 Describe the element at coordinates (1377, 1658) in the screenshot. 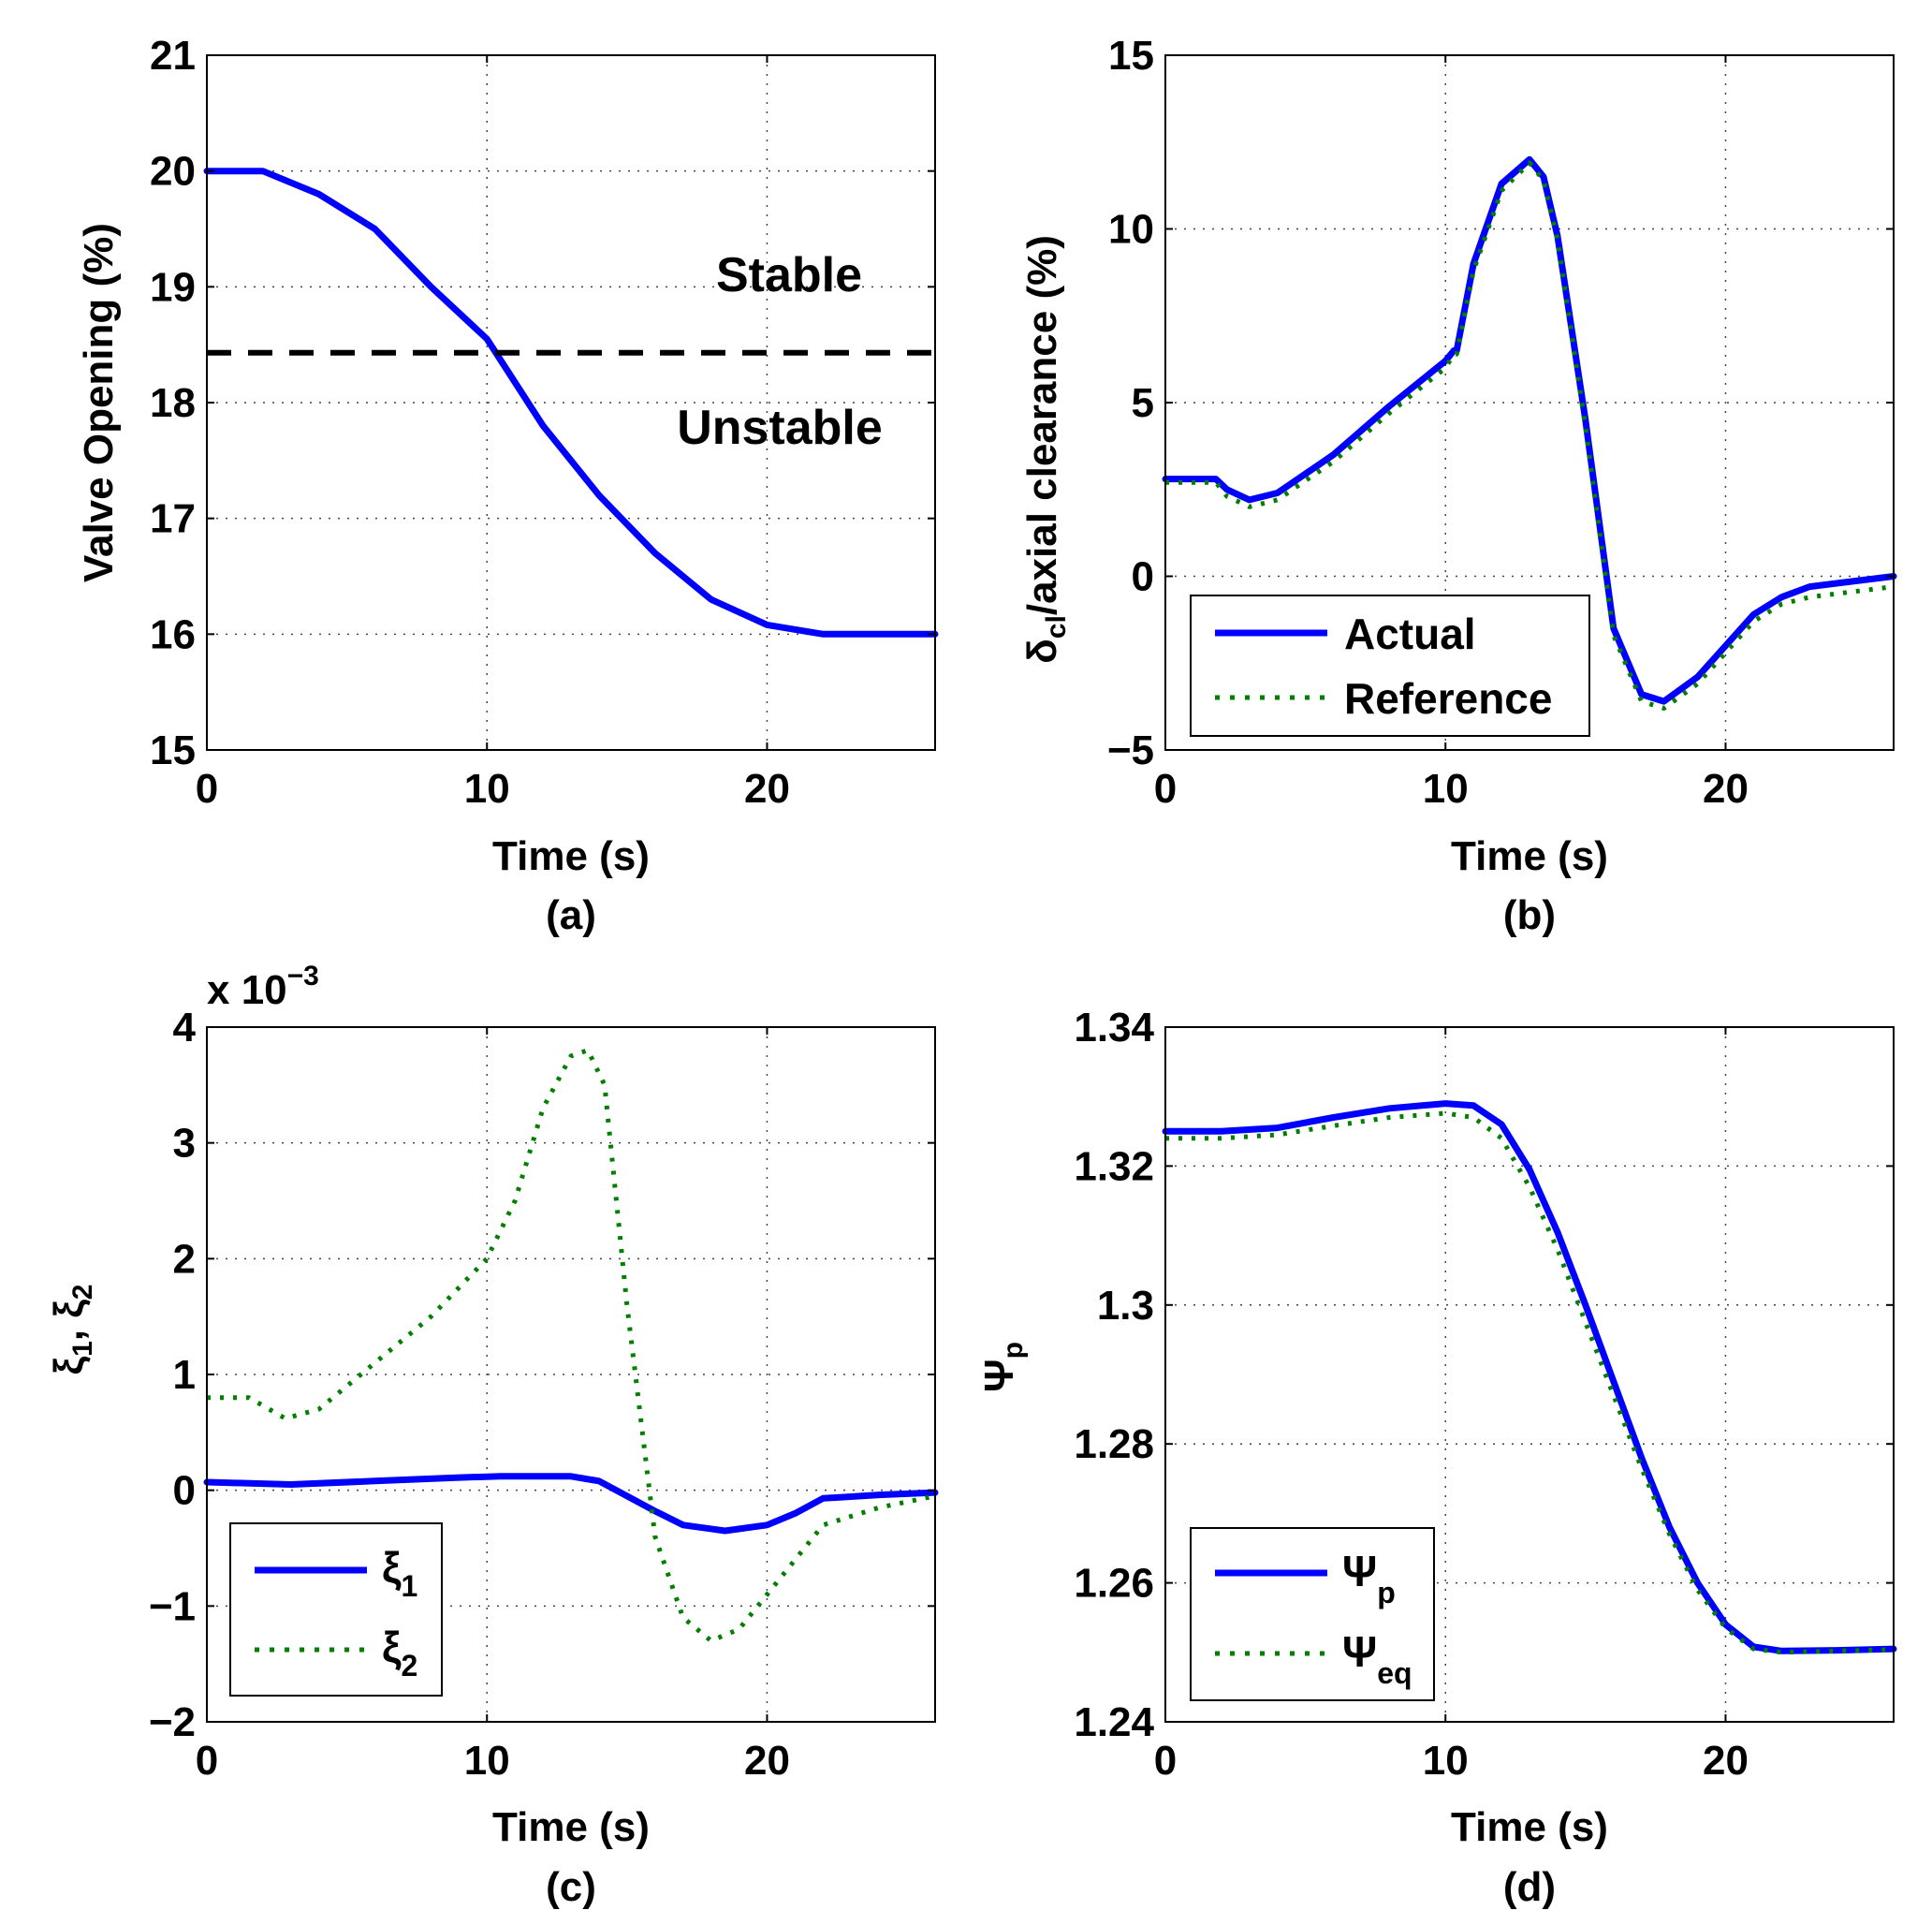

I see `panel-d-legend-label-psi-eq: Ψeq` at that location.